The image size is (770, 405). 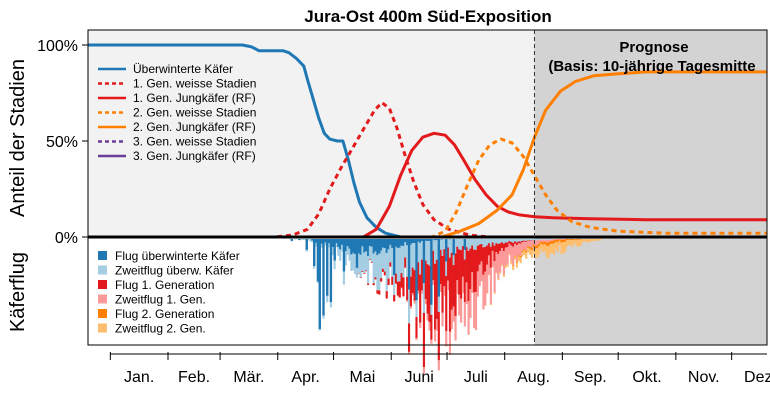 I want to click on month-label: Apr., so click(x=305, y=377).